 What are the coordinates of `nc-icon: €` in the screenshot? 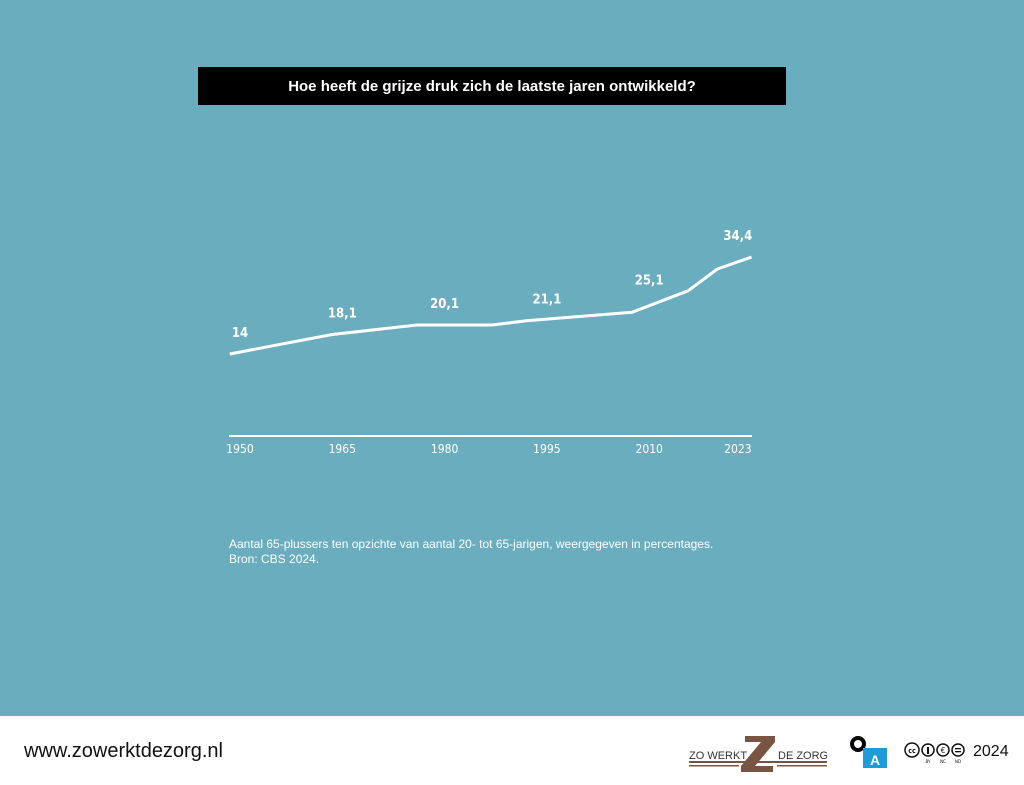 It's located at (943, 750).